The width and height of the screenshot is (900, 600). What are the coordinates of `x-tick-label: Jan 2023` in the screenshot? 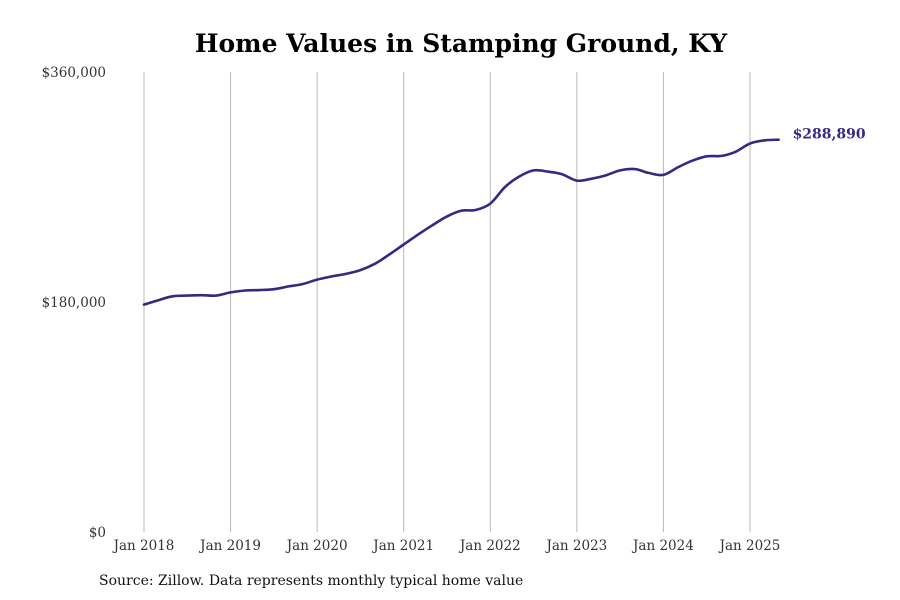 It's located at (575, 546).